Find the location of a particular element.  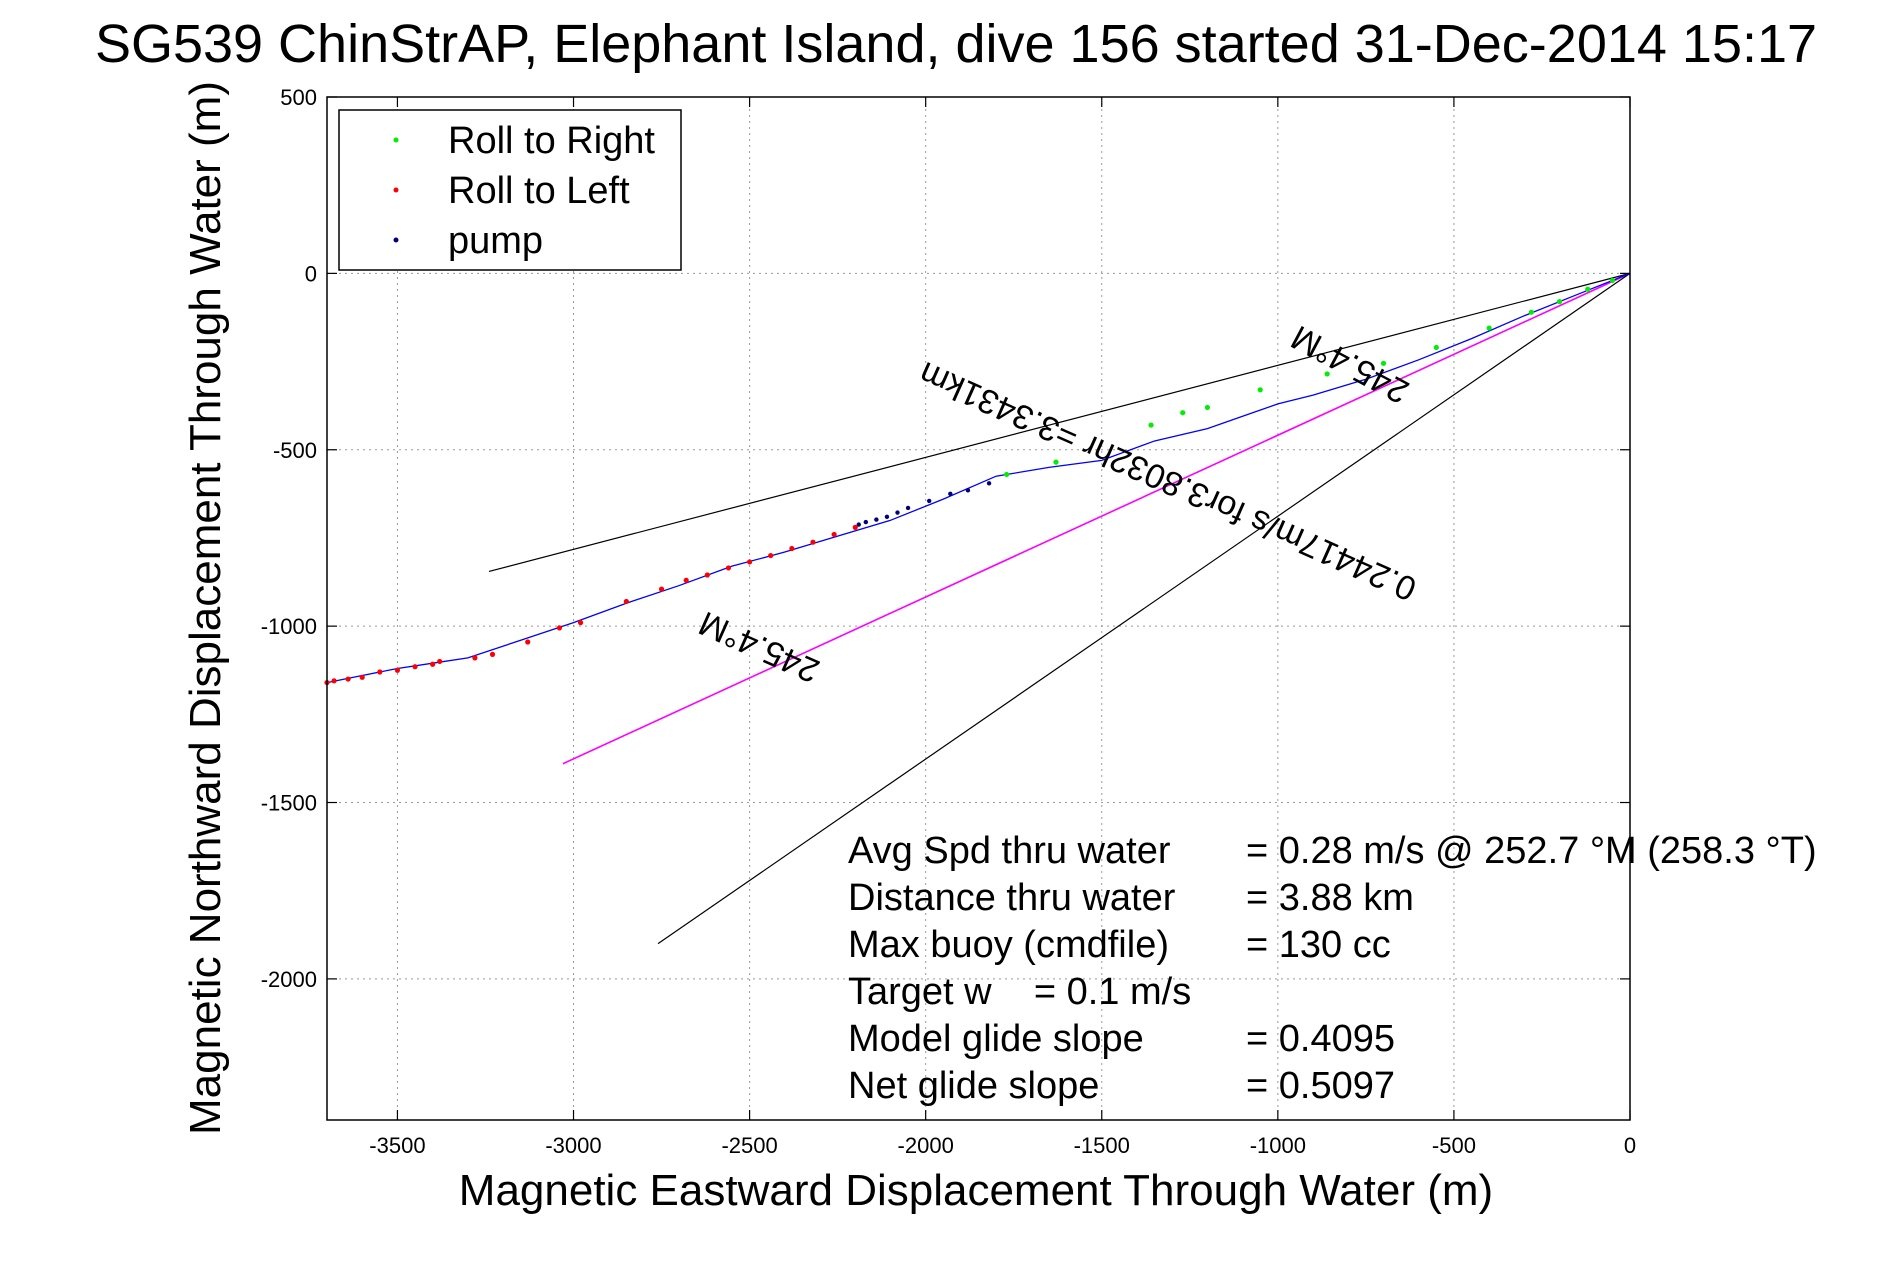

annotation-distance-value: = 3.88 km is located at coordinates (1330, 898).